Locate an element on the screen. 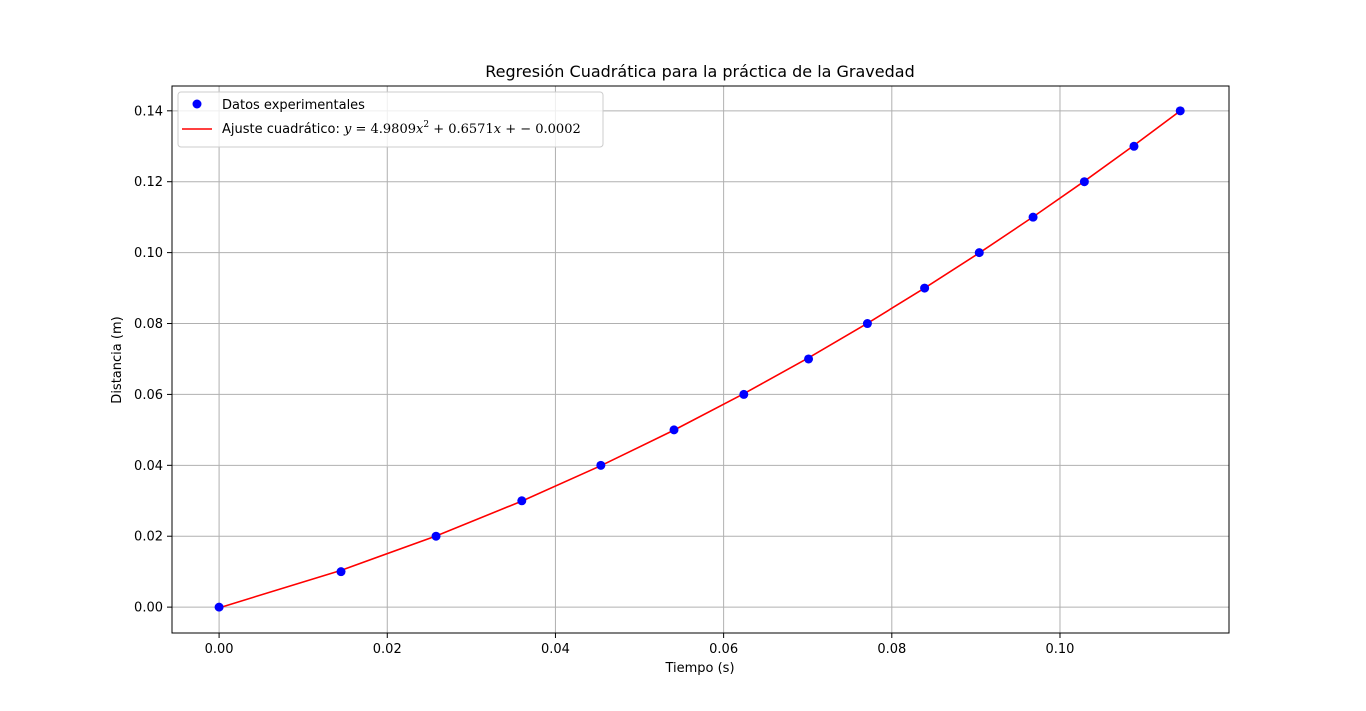 This screenshot has width=1366, height=711. y-axis-label: Distancia (m) is located at coordinates (117, 359).